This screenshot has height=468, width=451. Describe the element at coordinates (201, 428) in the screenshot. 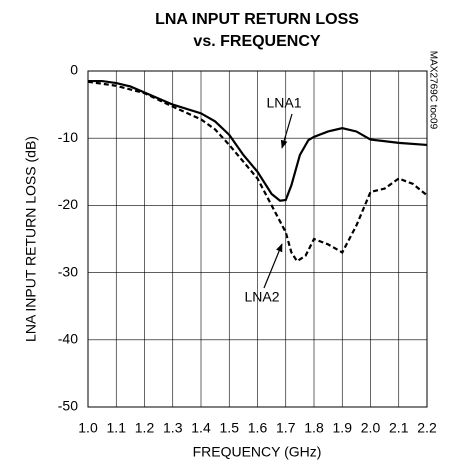

I see `x-tick-label: 1.4` at that location.